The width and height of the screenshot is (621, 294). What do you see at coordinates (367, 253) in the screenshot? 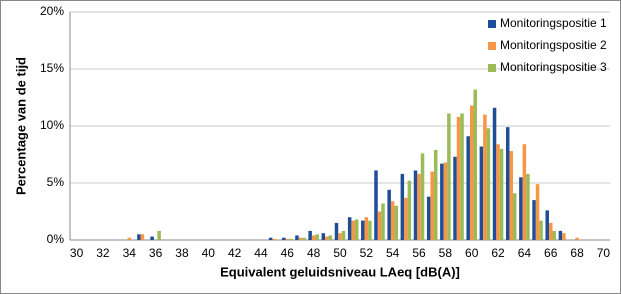
I see `x-tick-label: 52` at bounding box center [367, 253].